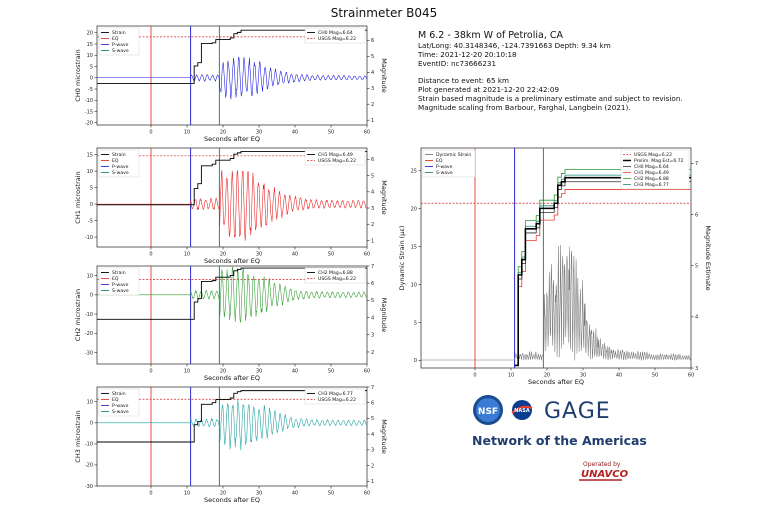 The width and height of the screenshot is (768, 512). I want to click on page-title: Strainmeter B045, so click(384, 13).